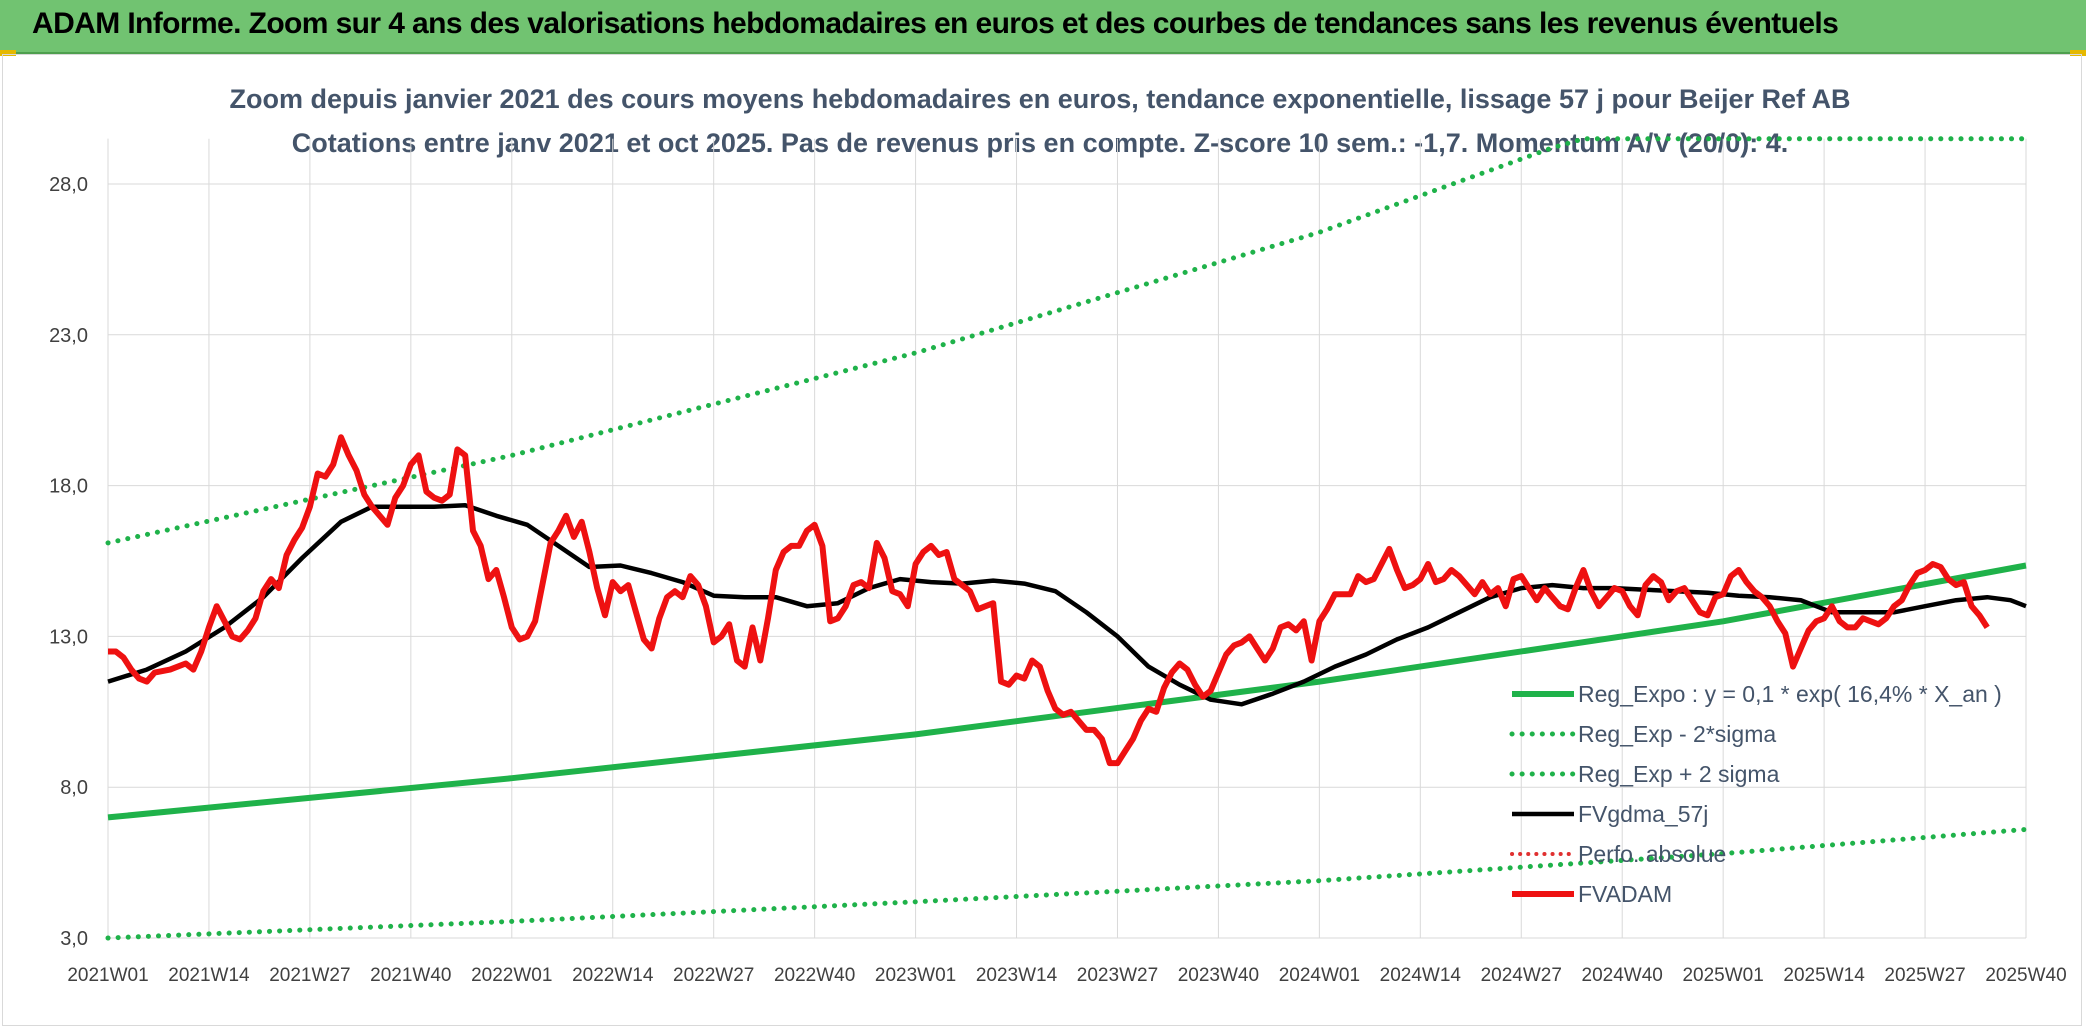  Describe the element at coordinates (1319, 975) in the screenshot. I see `x-tick-label: 2024W01` at that location.